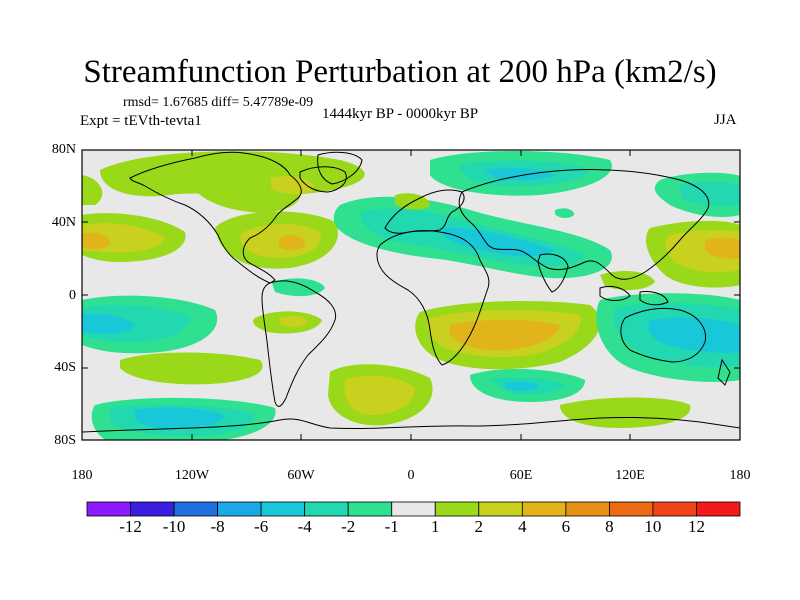  I want to click on colorbar-label: -2, so click(348, 526).